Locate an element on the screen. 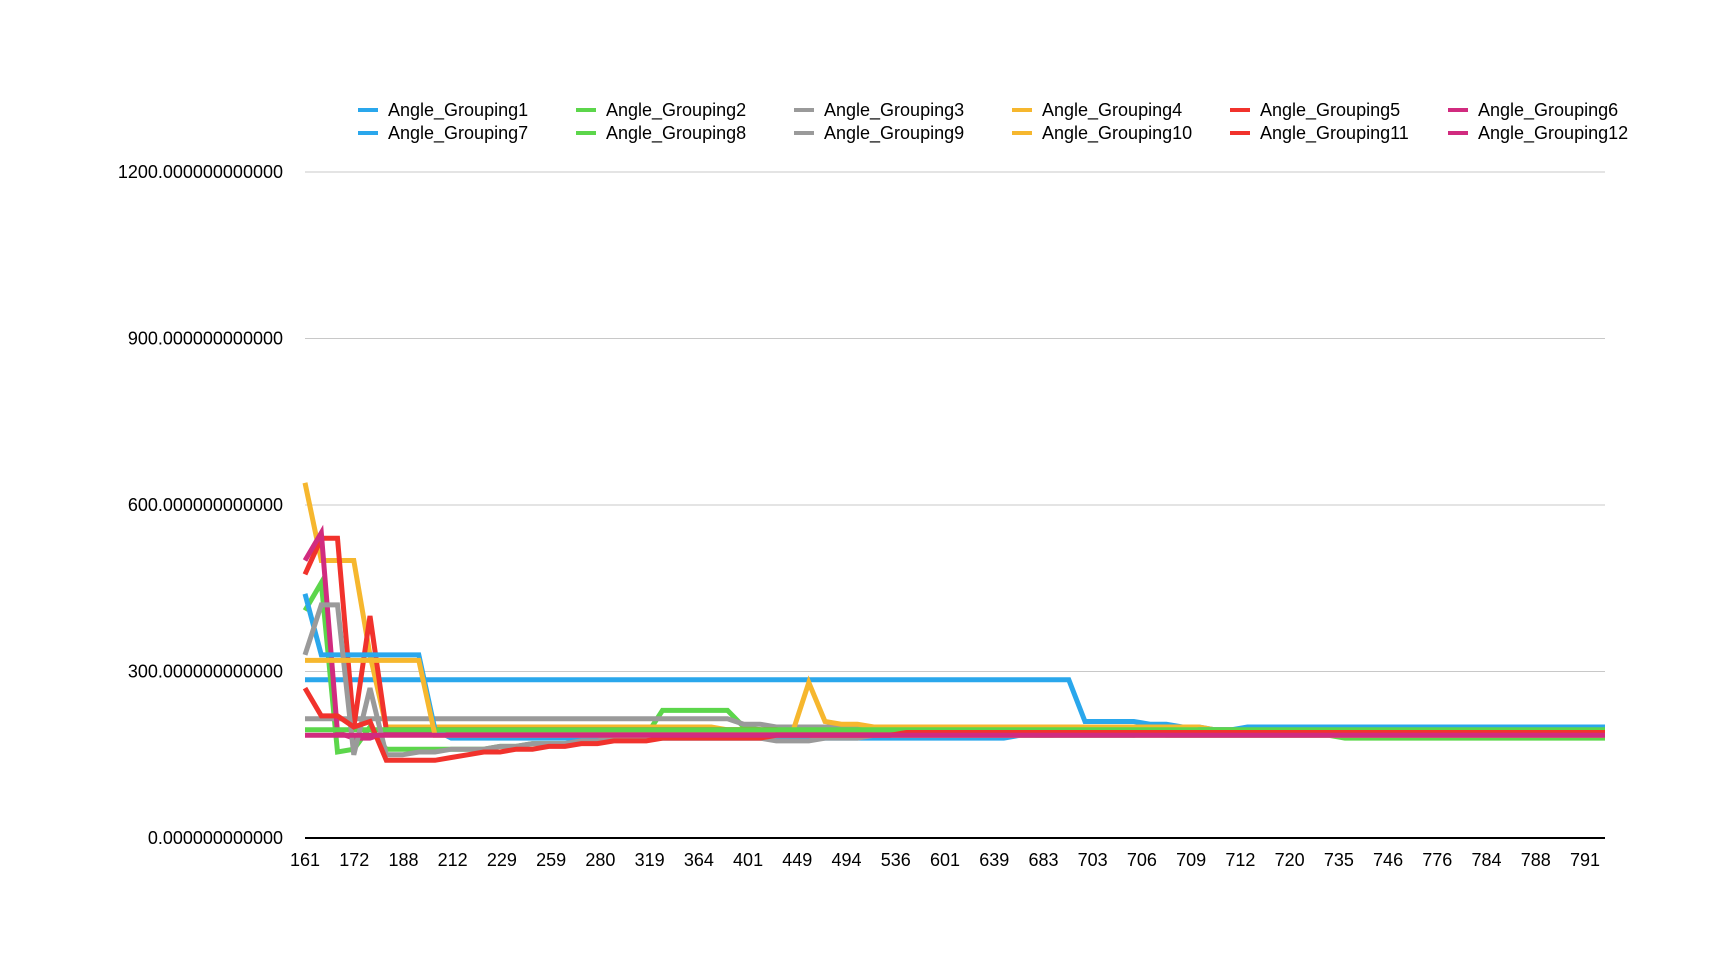 The width and height of the screenshot is (1714, 970). legend-label: Angle_Grouping11 is located at coordinates (1334, 133).